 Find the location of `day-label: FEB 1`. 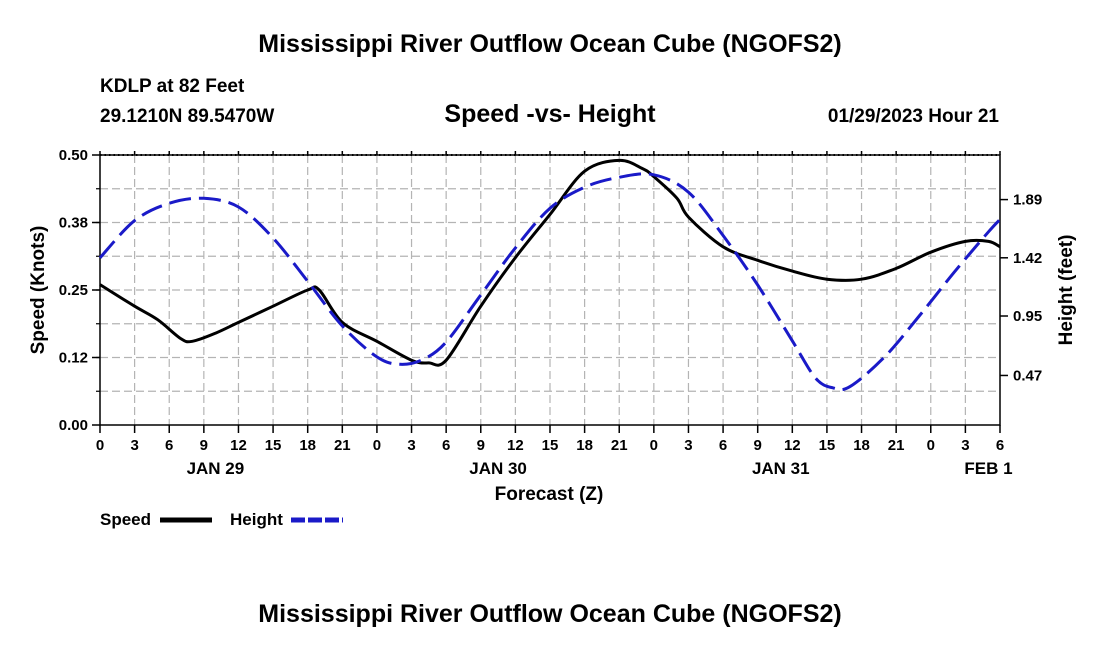

day-label: FEB 1 is located at coordinates (988, 468).